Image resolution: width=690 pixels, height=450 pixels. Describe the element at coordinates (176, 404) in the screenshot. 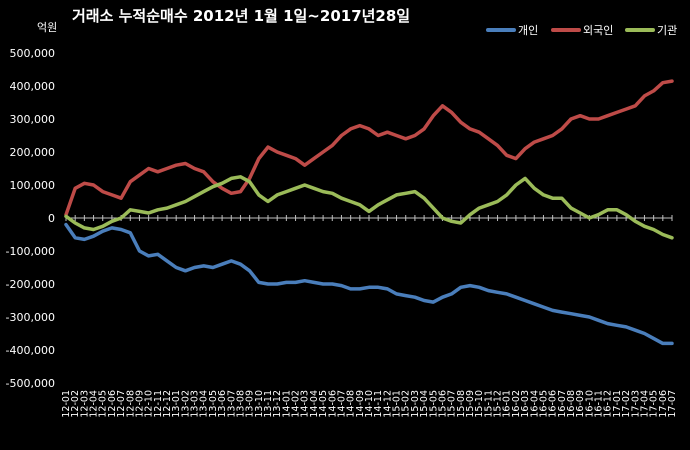

I see `x-tick-label: 13-01` at that location.